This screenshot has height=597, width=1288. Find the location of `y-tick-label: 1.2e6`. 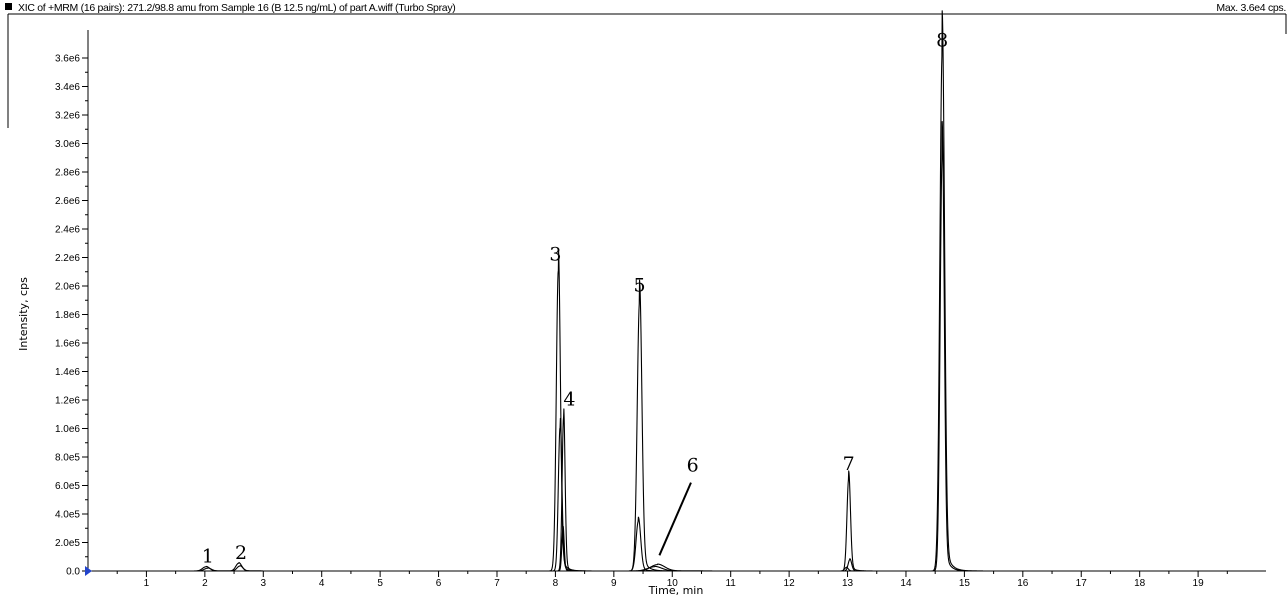

y-tick-label: 1.2e6 is located at coordinates (67, 401).